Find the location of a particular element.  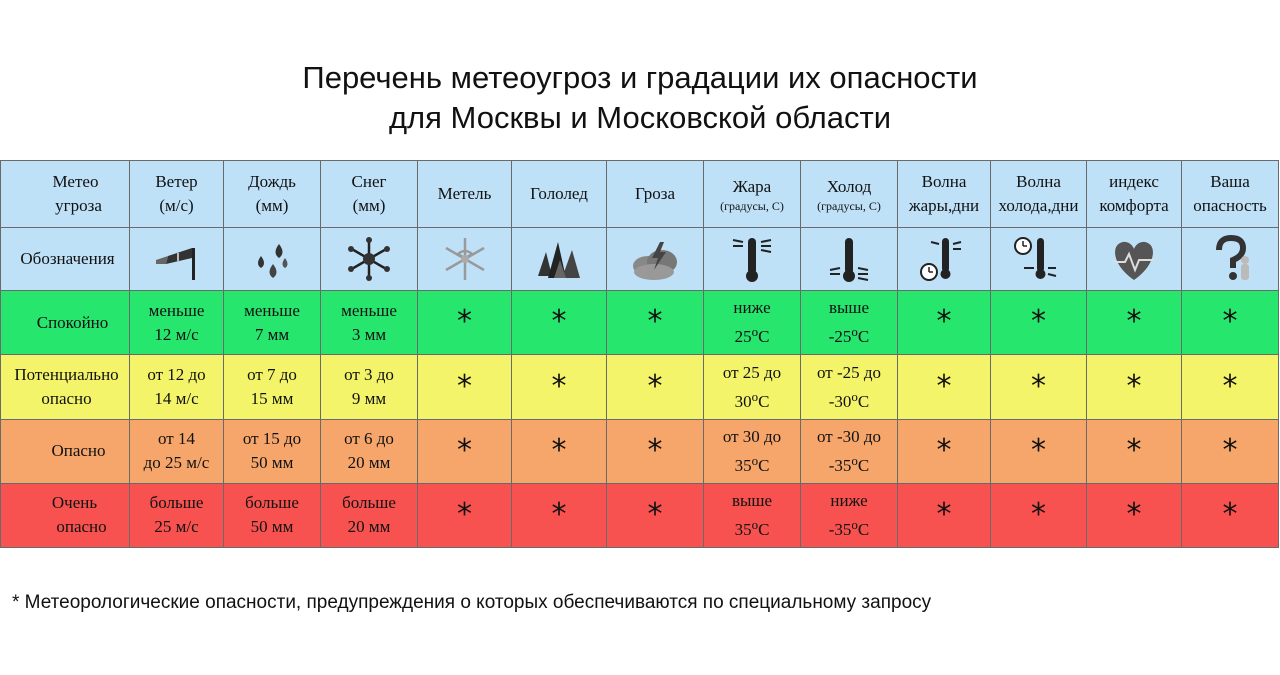

cold-value-number: -25 is located at coordinates (840, 337).